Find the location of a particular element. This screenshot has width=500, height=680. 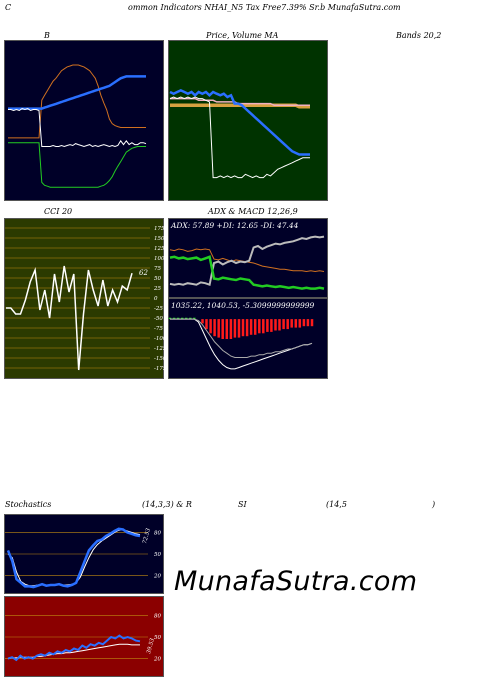

adx-plus-di-line is located at coordinates (247, 261).